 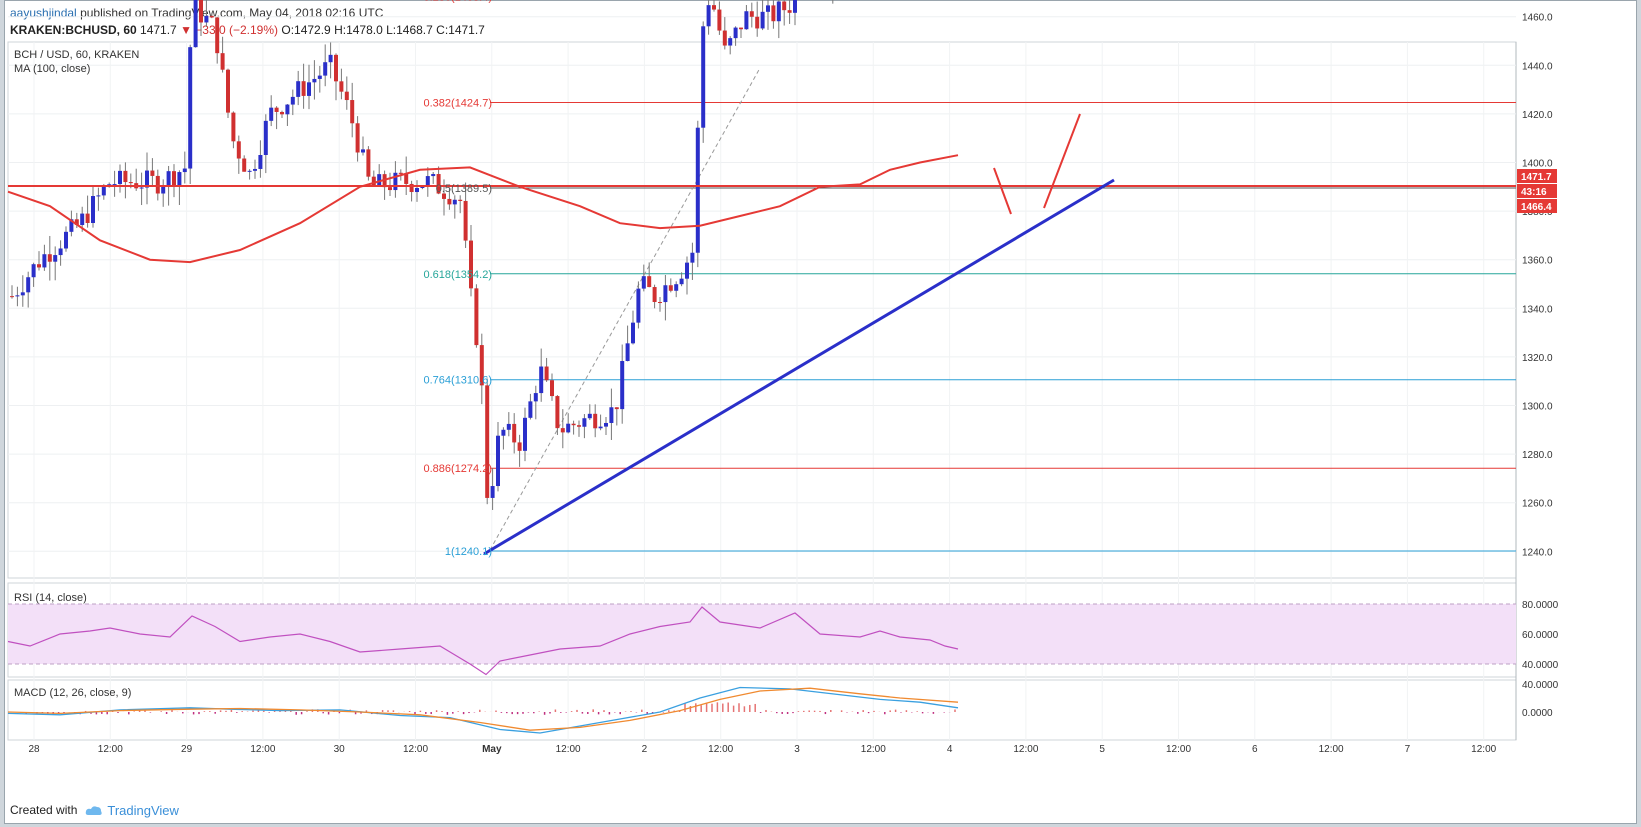 I want to click on macd-line, so click(x=483, y=710).